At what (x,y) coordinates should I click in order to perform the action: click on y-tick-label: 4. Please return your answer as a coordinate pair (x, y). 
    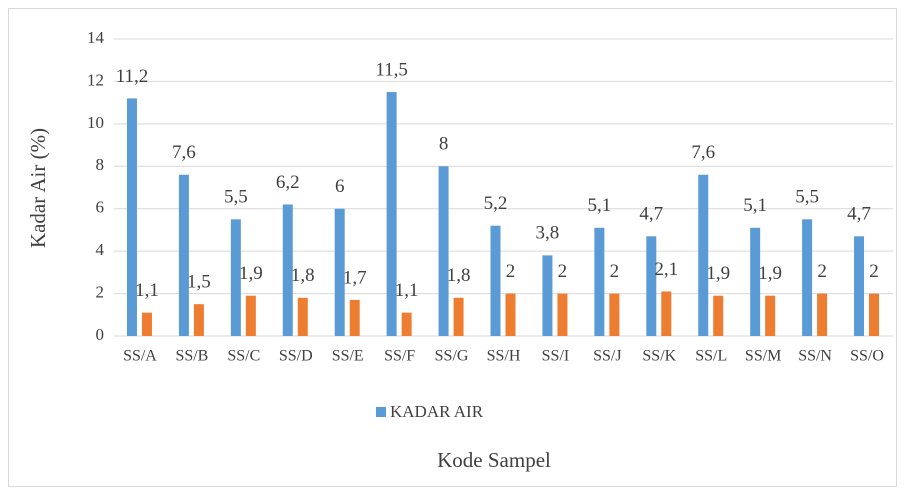
    Looking at the image, I should click on (100, 249).